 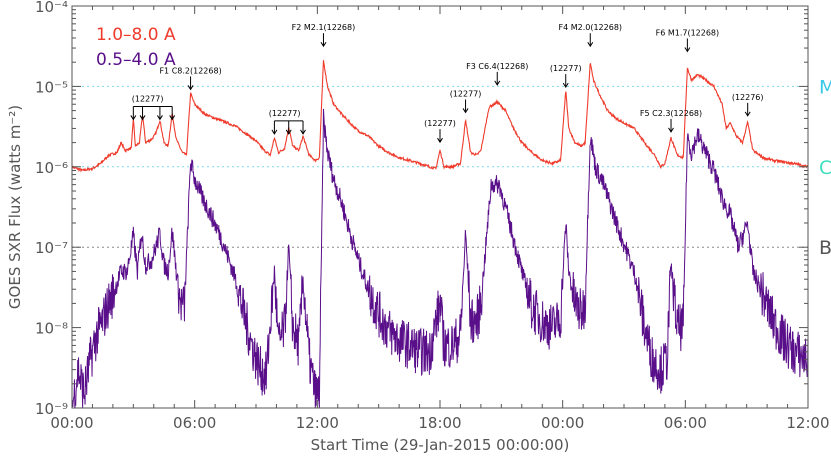 What do you see at coordinates (825, 248) in the screenshot?
I see `class-label-b: B` at bounding box center [825, 248].